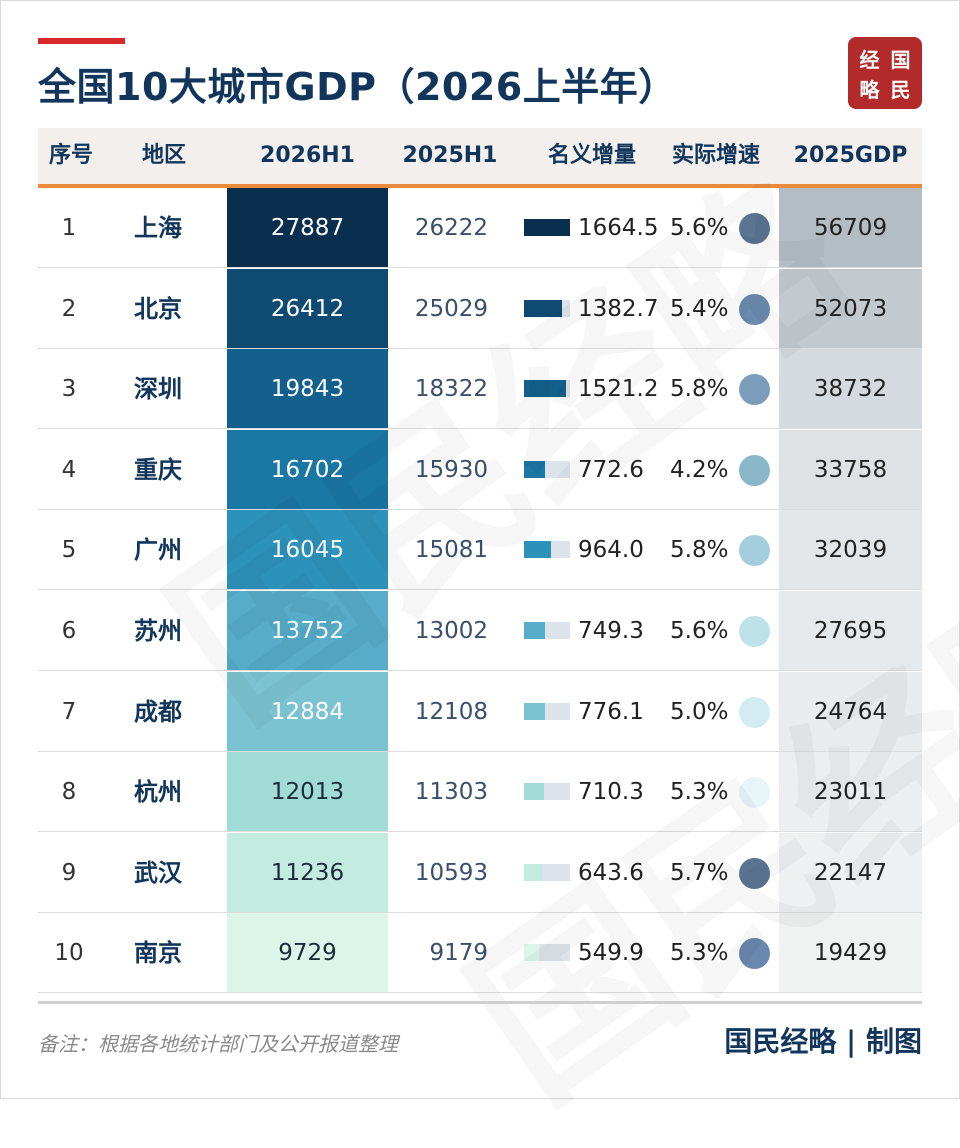  Describe the element at coordinates (69, 953) in the screenshot. I see `rank-cell: 10` at that location.